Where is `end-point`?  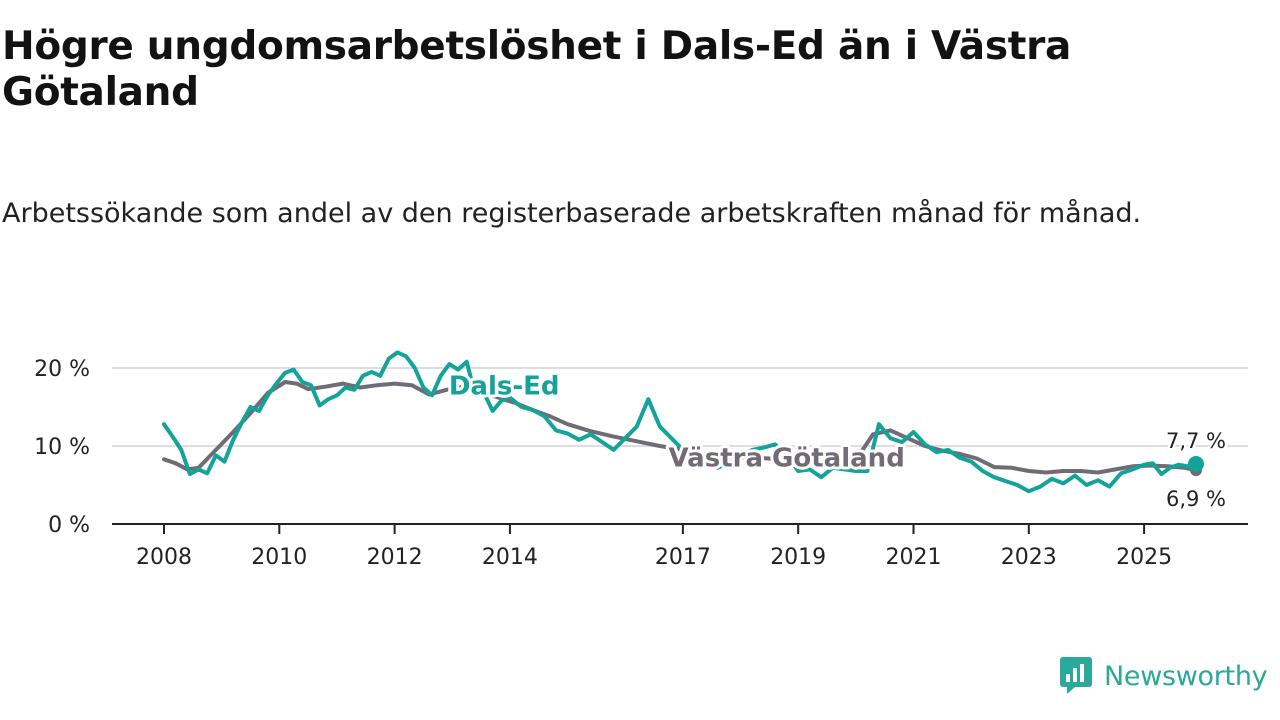 end-point is located at coordinates (1196, 463).